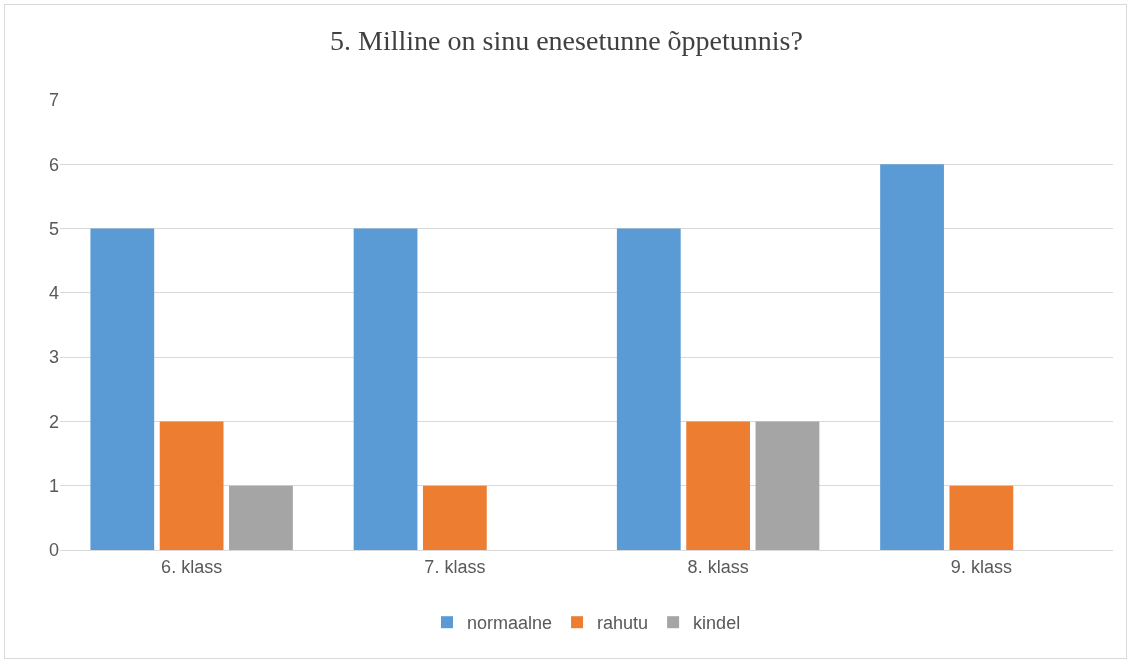  What do you see at coordinates (717, 623) in the screenshot?
I see `legend-label: kindel` at bounding box center [717, 623].